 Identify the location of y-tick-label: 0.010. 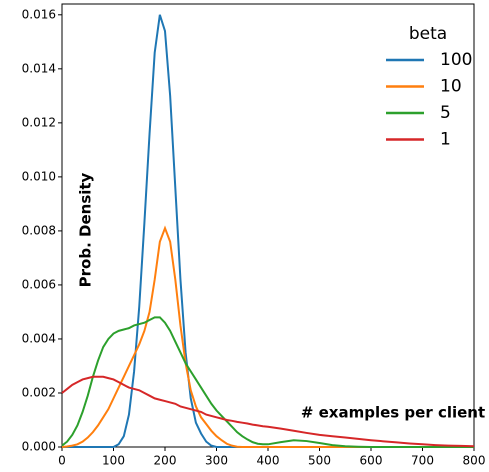
(39, 176).